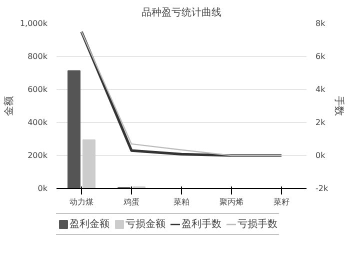  What do you see at coordinates (321, 122) in the screenshot?
I see `y2-tick-label: 2k` at bounding box center [321, 122].